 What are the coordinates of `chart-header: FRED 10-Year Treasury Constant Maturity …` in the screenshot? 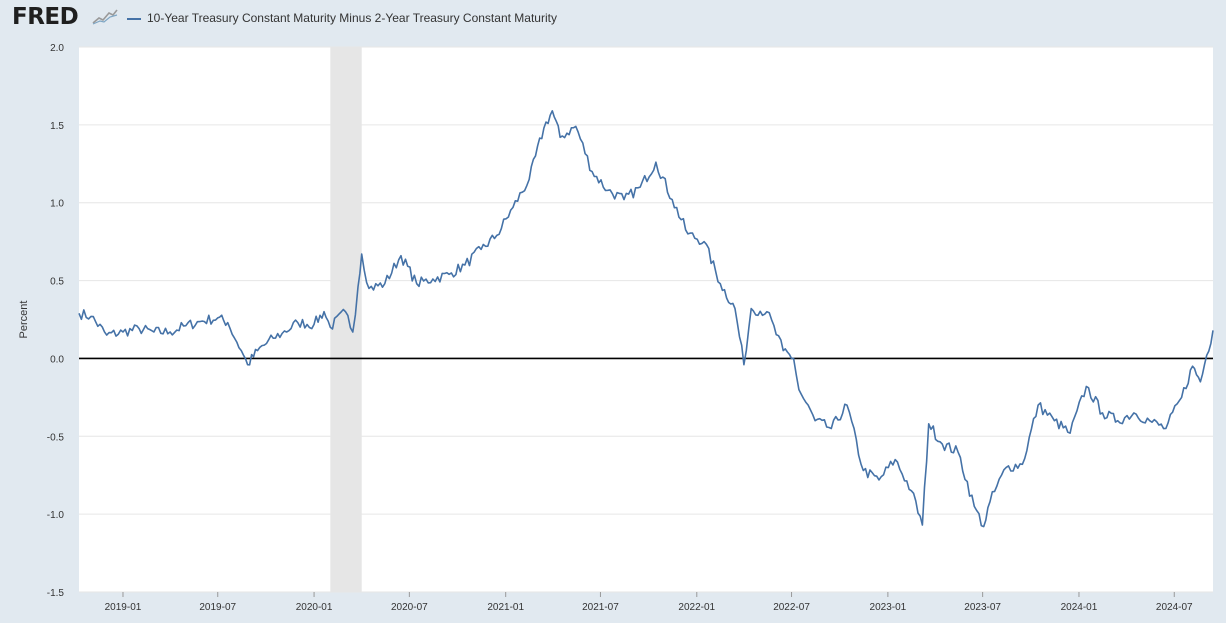 It's located at (613, 20).